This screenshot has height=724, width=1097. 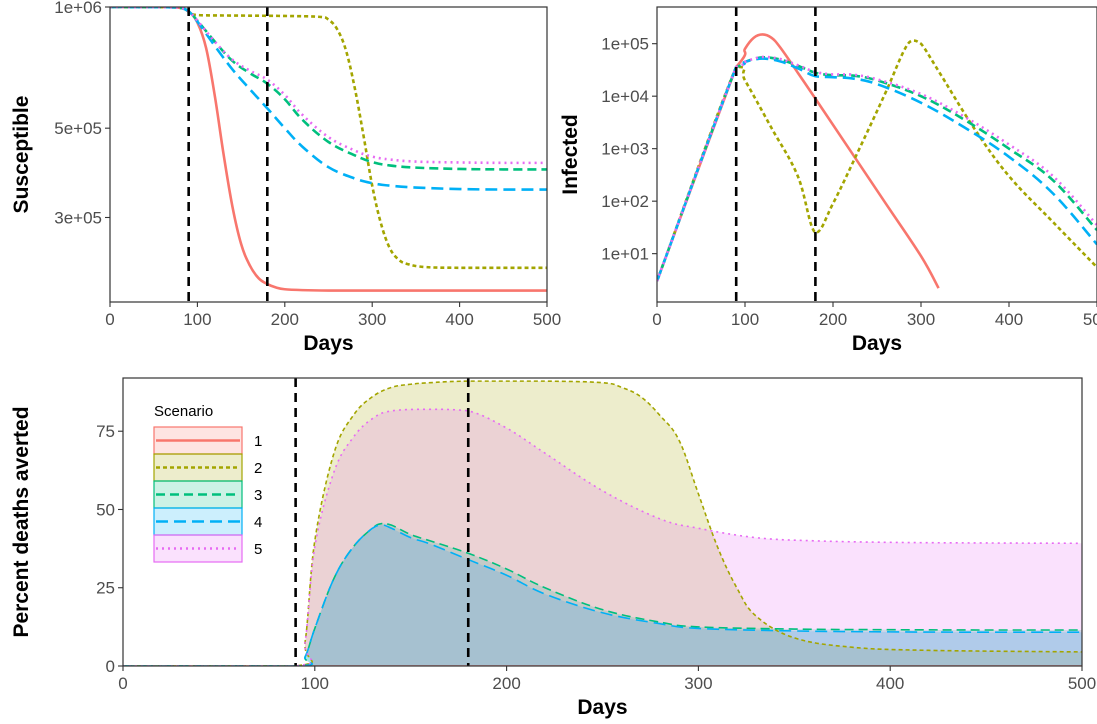 I want to click on y-tick-label: 3e+05, so click(x=78, y=217).